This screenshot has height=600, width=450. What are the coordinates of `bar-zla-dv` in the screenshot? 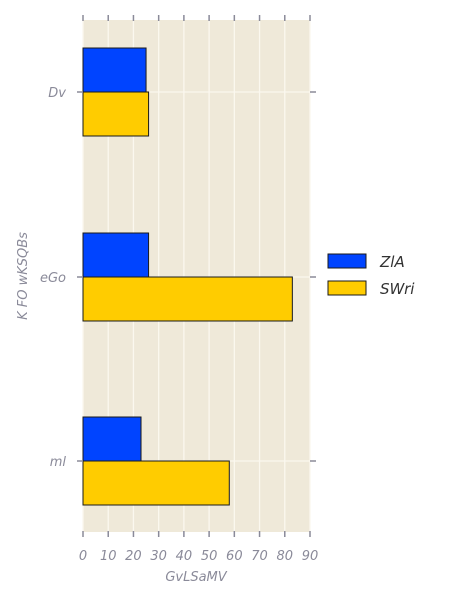 It's located at (114, 70).